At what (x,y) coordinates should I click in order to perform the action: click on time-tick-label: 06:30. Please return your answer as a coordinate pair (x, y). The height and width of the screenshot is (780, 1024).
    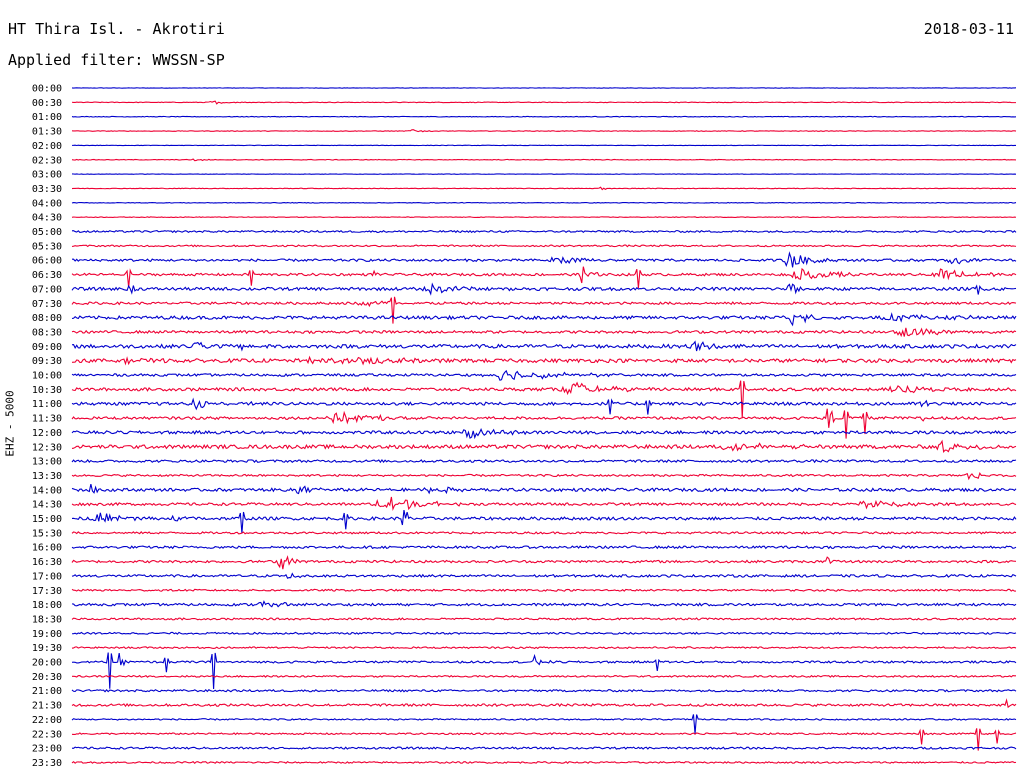
    Looking at the image, I should click on (47, 275).